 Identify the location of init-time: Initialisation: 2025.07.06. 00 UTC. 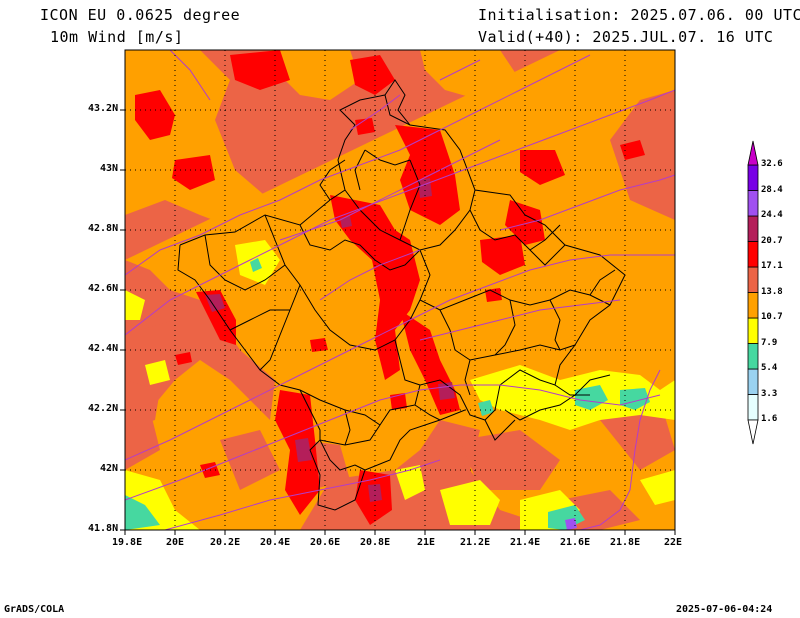
(639, 15).